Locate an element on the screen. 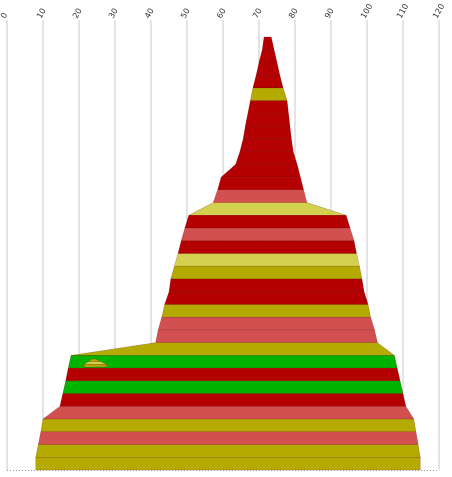 The height and width of the screenshot is (477, 452). x-tick-label: 110 is located at coordinates (402, 11).